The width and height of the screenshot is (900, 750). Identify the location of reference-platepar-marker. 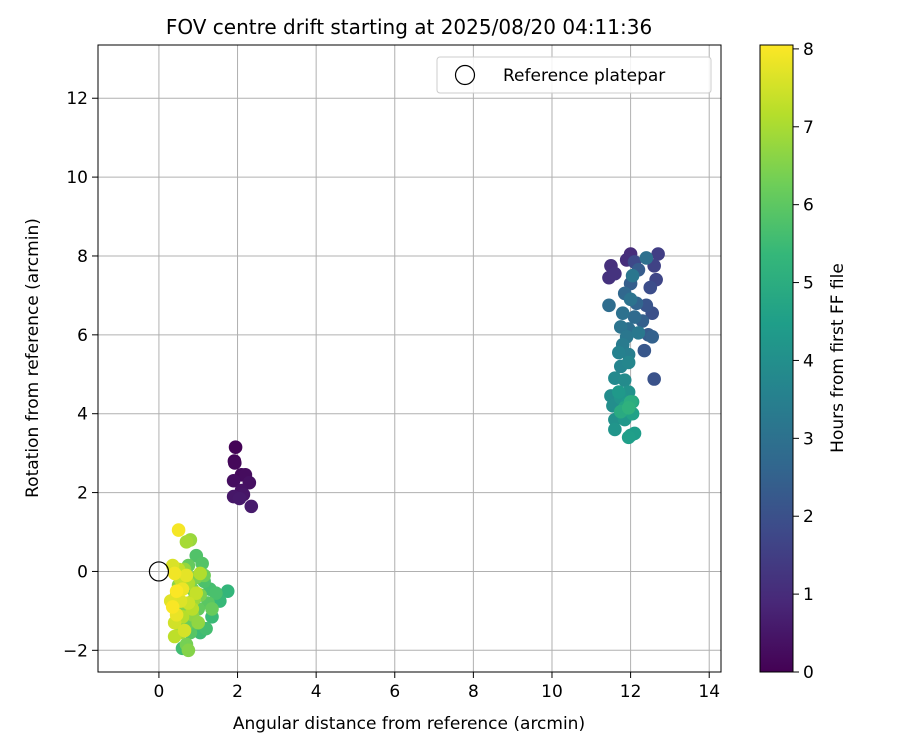
(159, 571).